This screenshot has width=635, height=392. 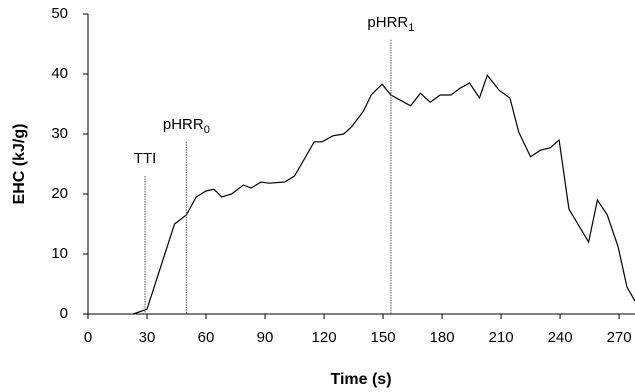 I want to click on annotation-label: TTI, so click(x=145, y=158).